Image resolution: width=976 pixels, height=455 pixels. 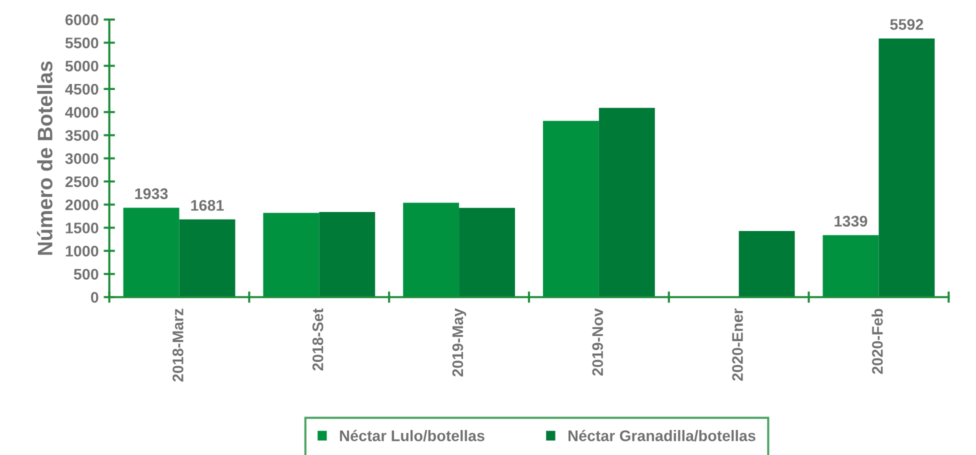 What do you see at coordinates (907, 24) in the screenshot?
I see `data-label: 5592` at bounding box center [907, 24].